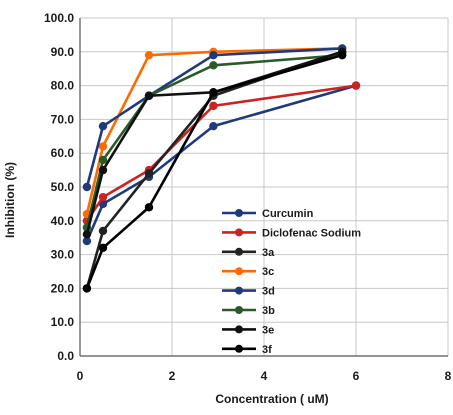  What do you see at coordinates (80, 376) in the screenshot?
I see `x-tick-label: 0` at bounding box center [80, 376].